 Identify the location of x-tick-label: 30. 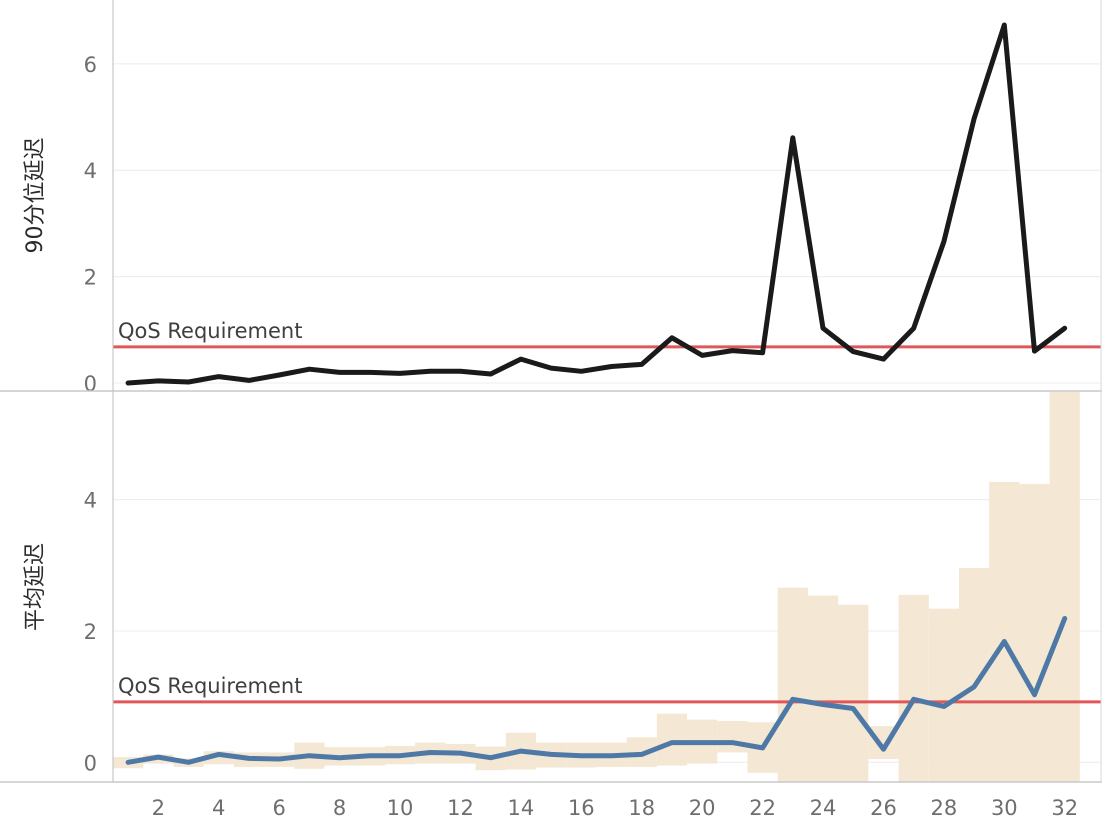
(1004, 808).